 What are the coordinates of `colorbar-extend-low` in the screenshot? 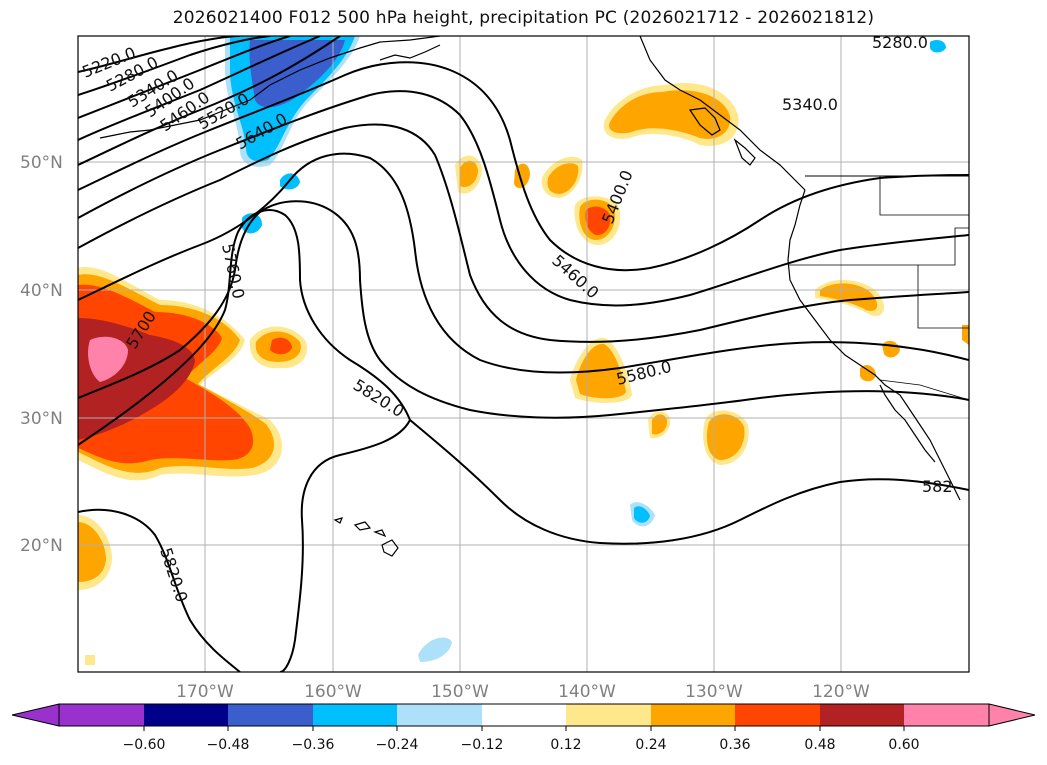 It's located at (35, 715).